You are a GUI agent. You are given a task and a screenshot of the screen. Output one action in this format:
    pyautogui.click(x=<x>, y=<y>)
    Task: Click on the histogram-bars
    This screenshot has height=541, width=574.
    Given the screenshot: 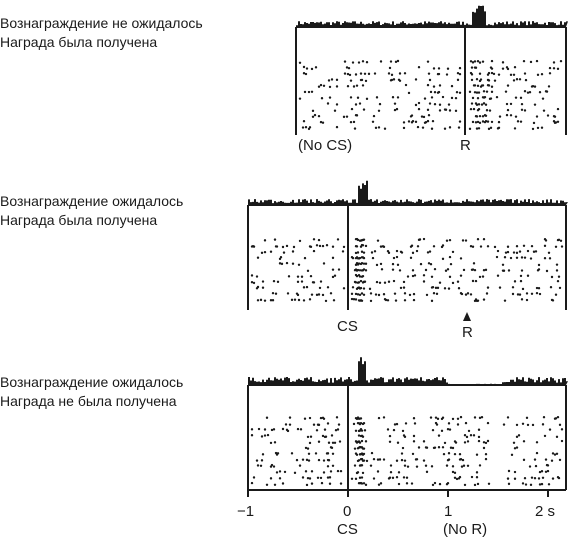 What is the action you would take?
    pyautogui.click(x=432, y=16)
    